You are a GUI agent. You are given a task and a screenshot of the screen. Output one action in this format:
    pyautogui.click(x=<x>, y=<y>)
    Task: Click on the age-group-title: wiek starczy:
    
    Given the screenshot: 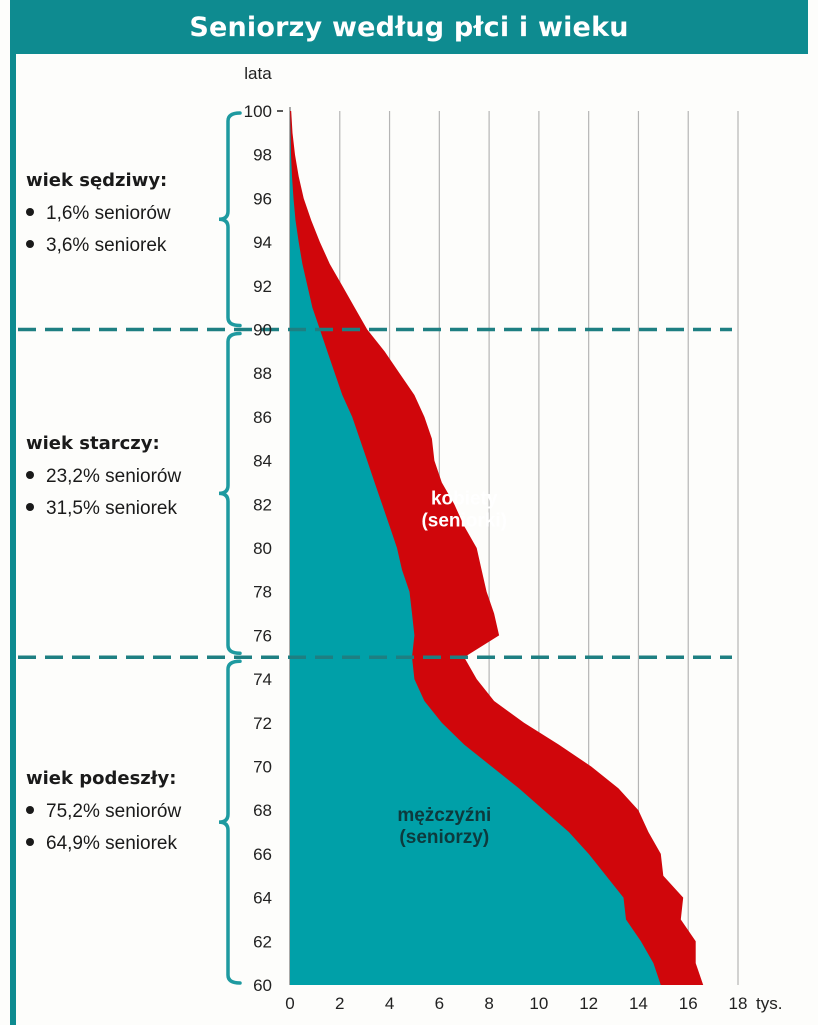 What is the action you would take?
    pyautogui.click(x=103, y=443)
    